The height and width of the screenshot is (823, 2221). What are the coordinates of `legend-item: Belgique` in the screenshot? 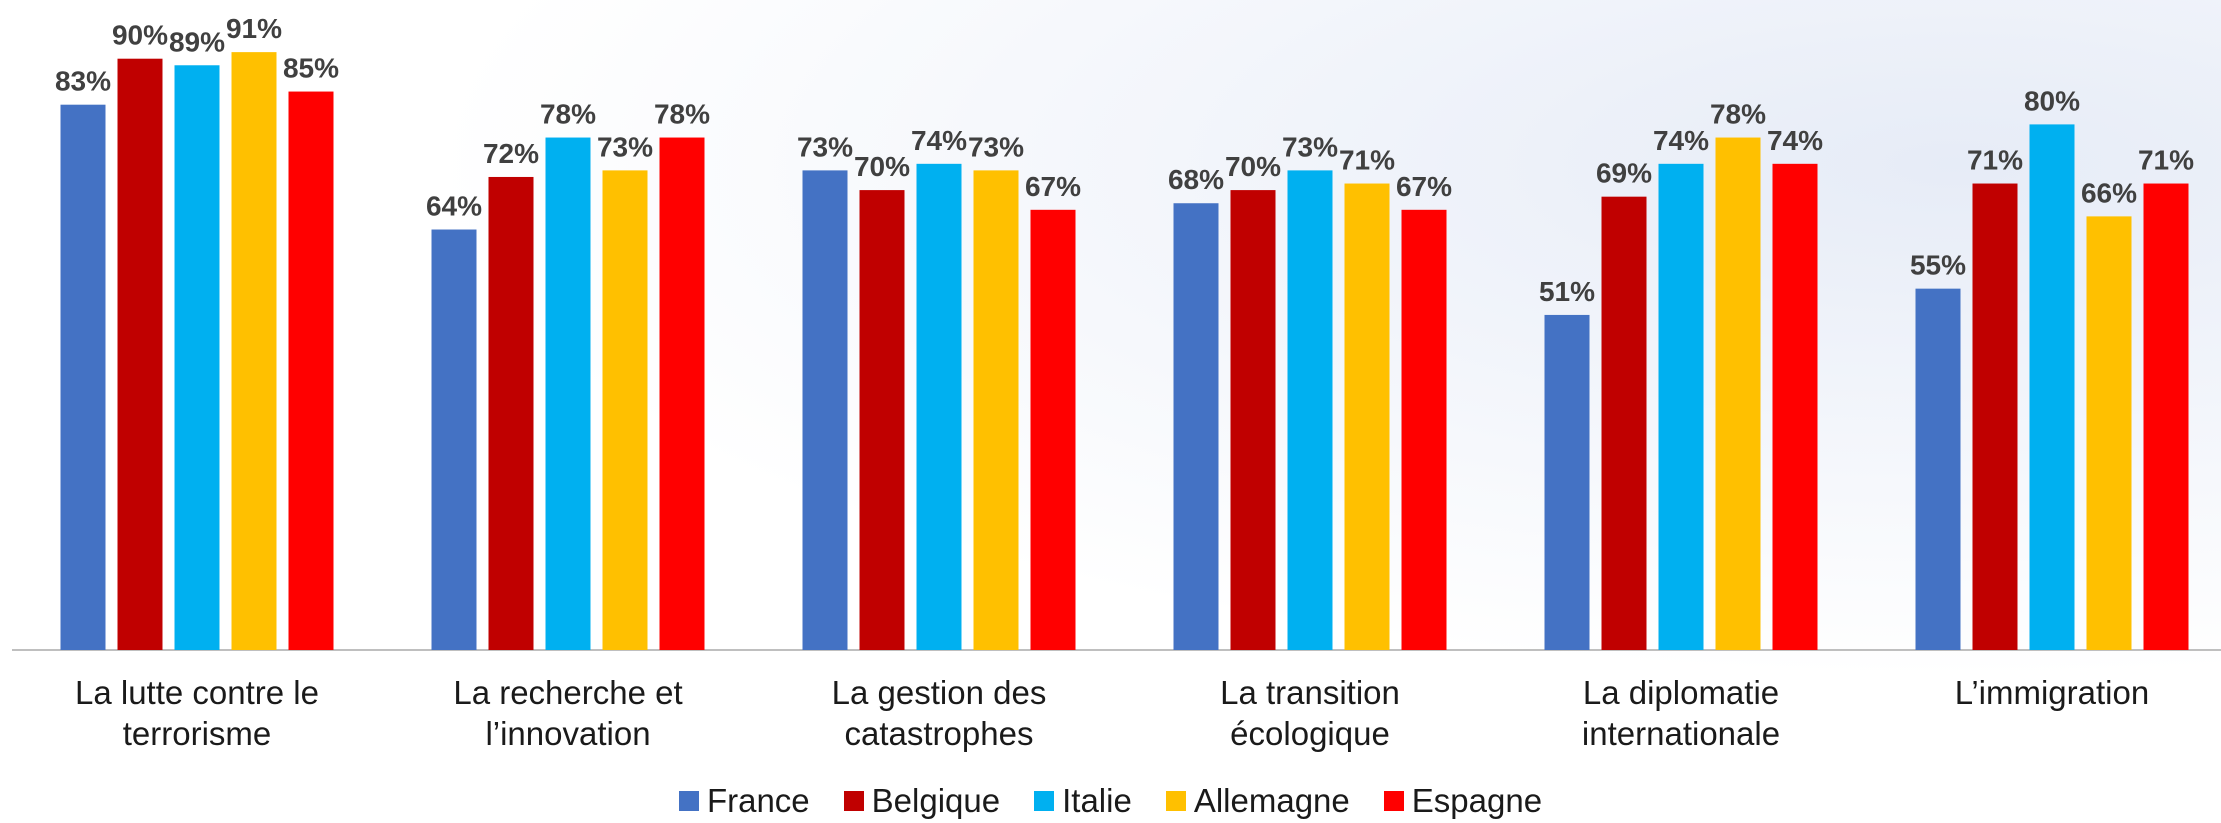 It's located at (922, 801).